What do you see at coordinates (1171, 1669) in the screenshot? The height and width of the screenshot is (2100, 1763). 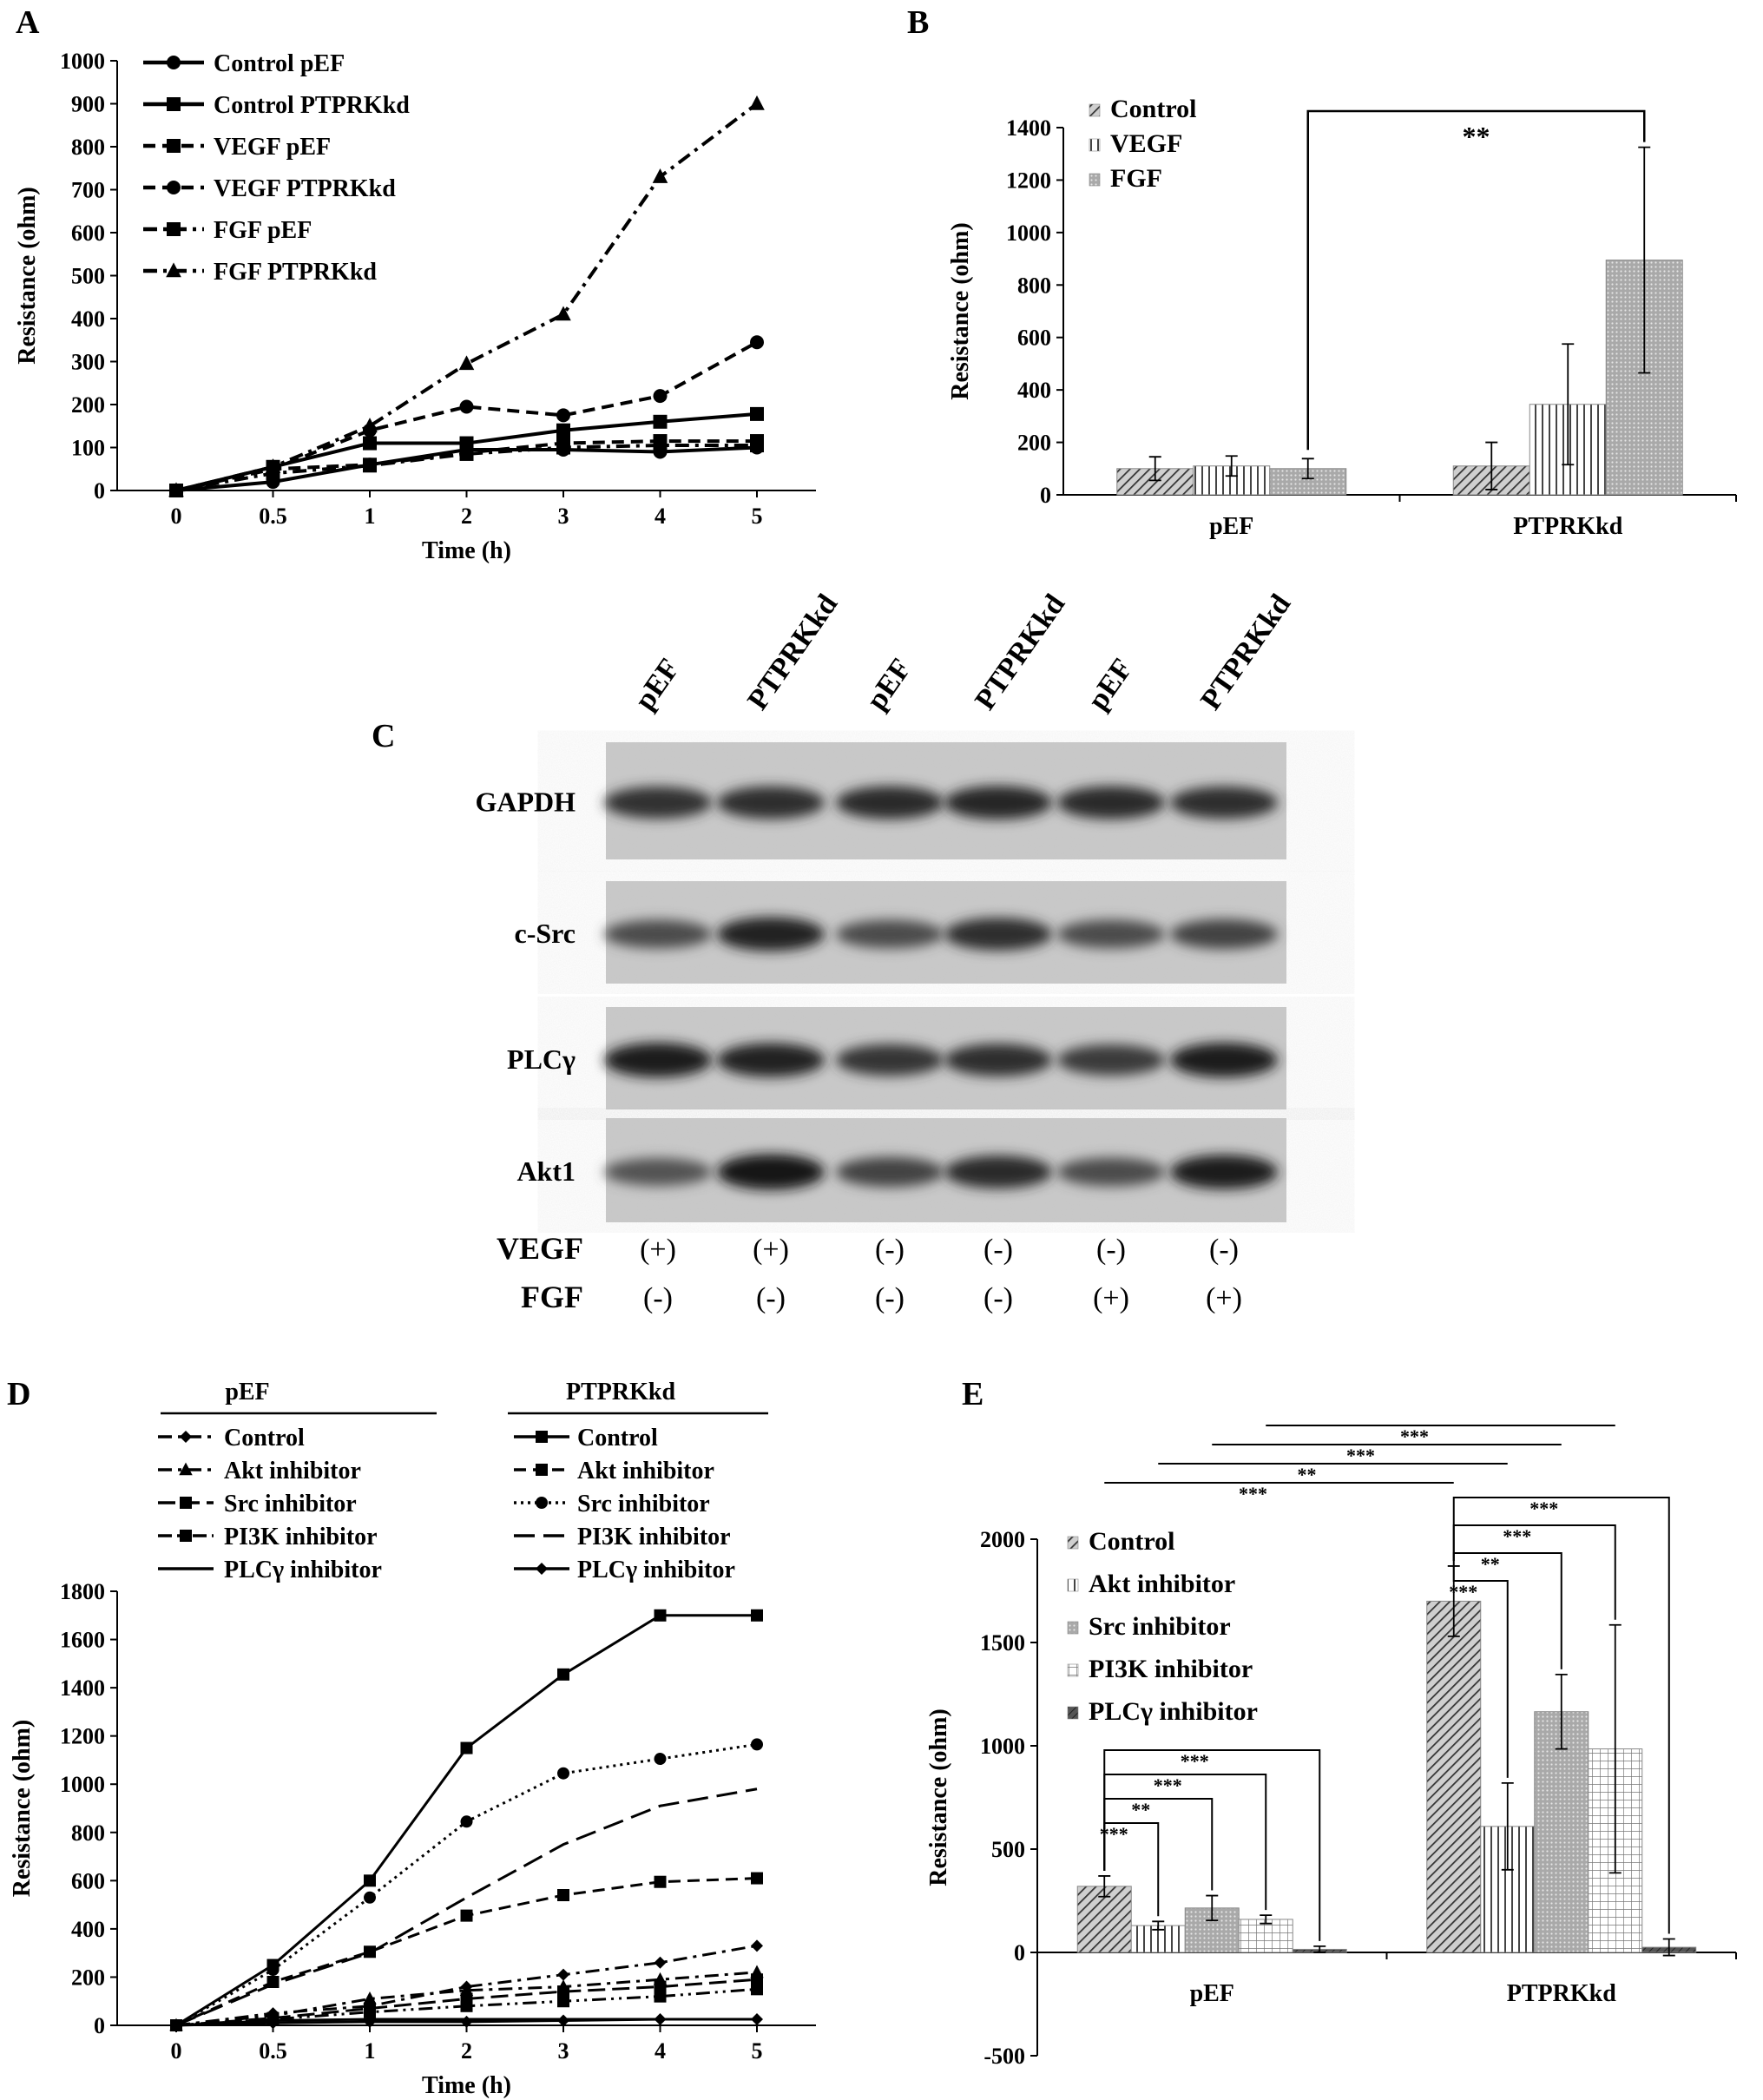 I see `legend-label: PI3K inhibitor` at bounding box center [1171, 1669].